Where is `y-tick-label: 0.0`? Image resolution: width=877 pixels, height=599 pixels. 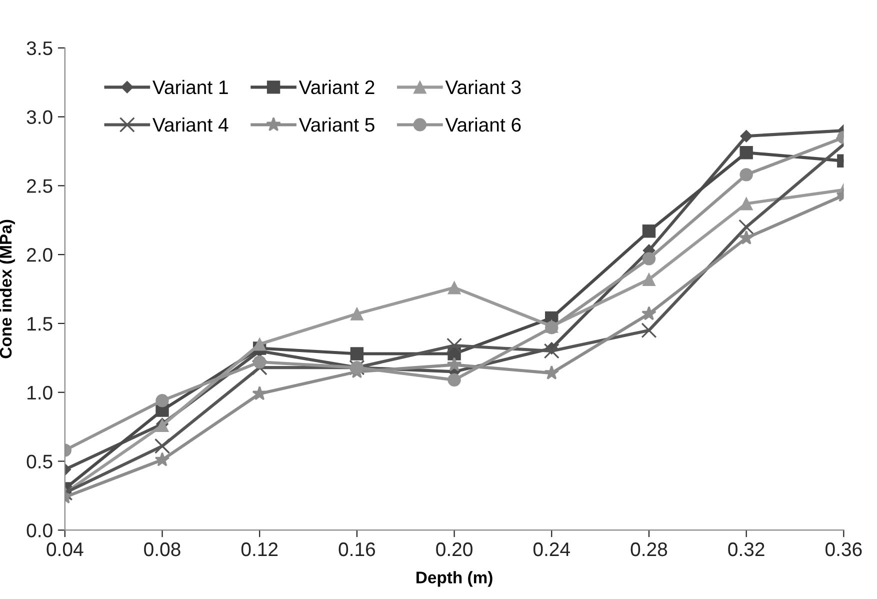 y-tick-label: 0.0 is located at coordinates (39, 531).